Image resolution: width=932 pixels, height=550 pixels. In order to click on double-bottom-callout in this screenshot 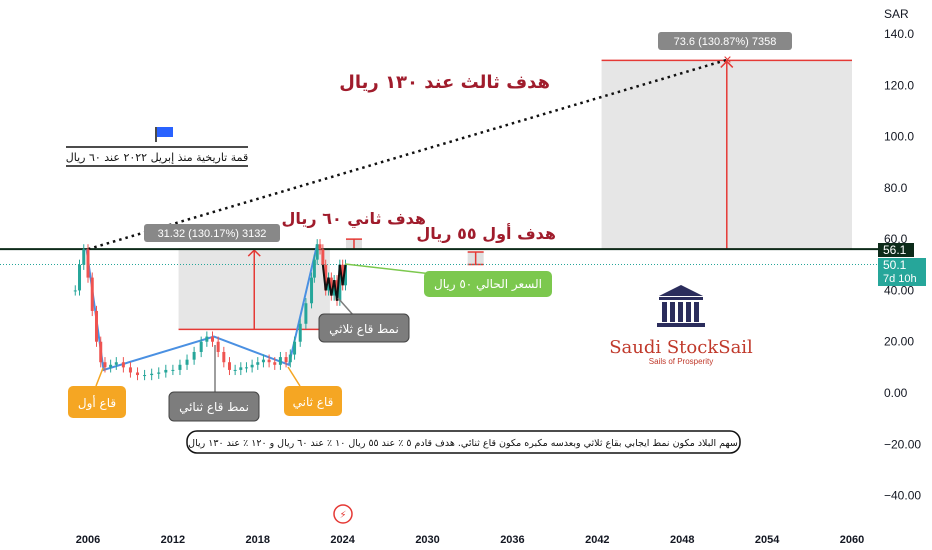, I will do `click(214, 406)`.